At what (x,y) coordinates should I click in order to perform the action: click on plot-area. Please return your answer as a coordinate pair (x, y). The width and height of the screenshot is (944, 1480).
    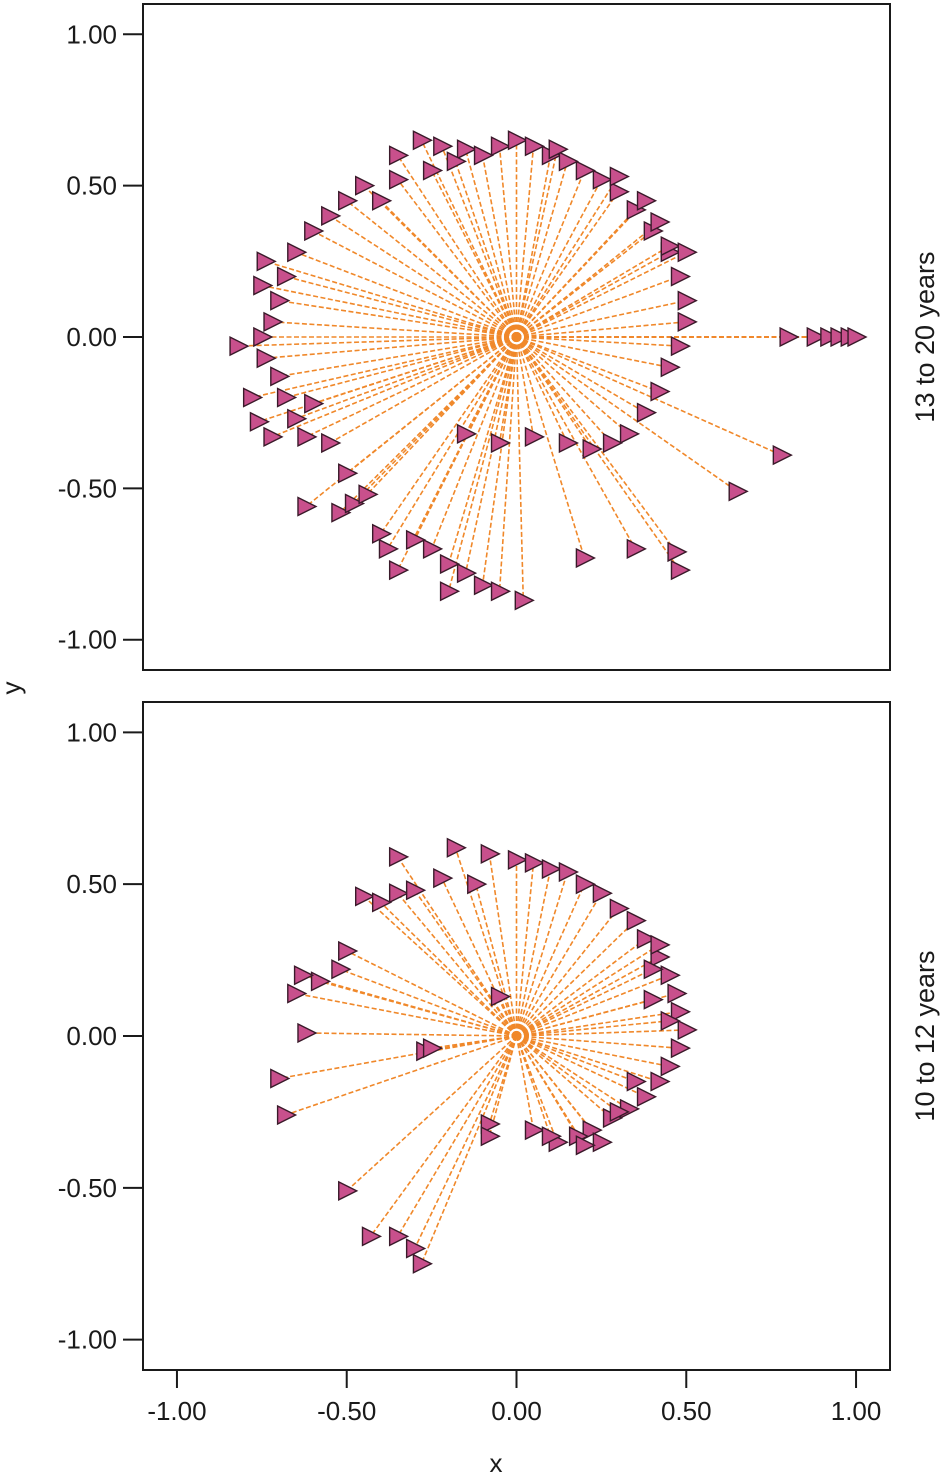
    Looking at the image, I should click on (484, 1055).